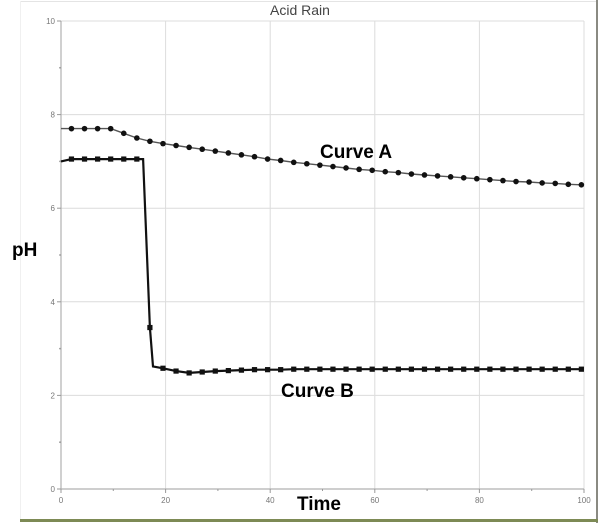 Image resolution: width=600 pixels, height=523 pixels. What do you see at coordinates (584, 500) in the screenshot?
I see `x-tick-label: 100` at bounding box center [584, 500].